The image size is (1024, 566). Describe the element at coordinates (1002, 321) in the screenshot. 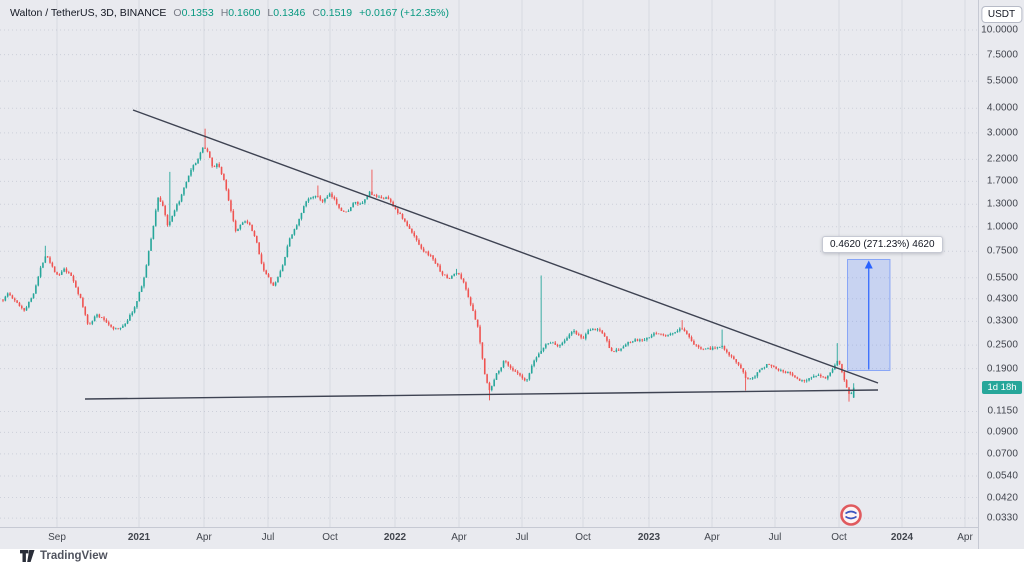

I see `price-tick-label: 0.3300` at that location.